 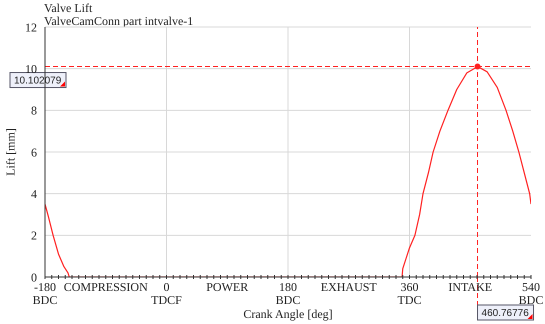 I want to click on x-tick-label: EXHAUST, so click(x=349, y=287).